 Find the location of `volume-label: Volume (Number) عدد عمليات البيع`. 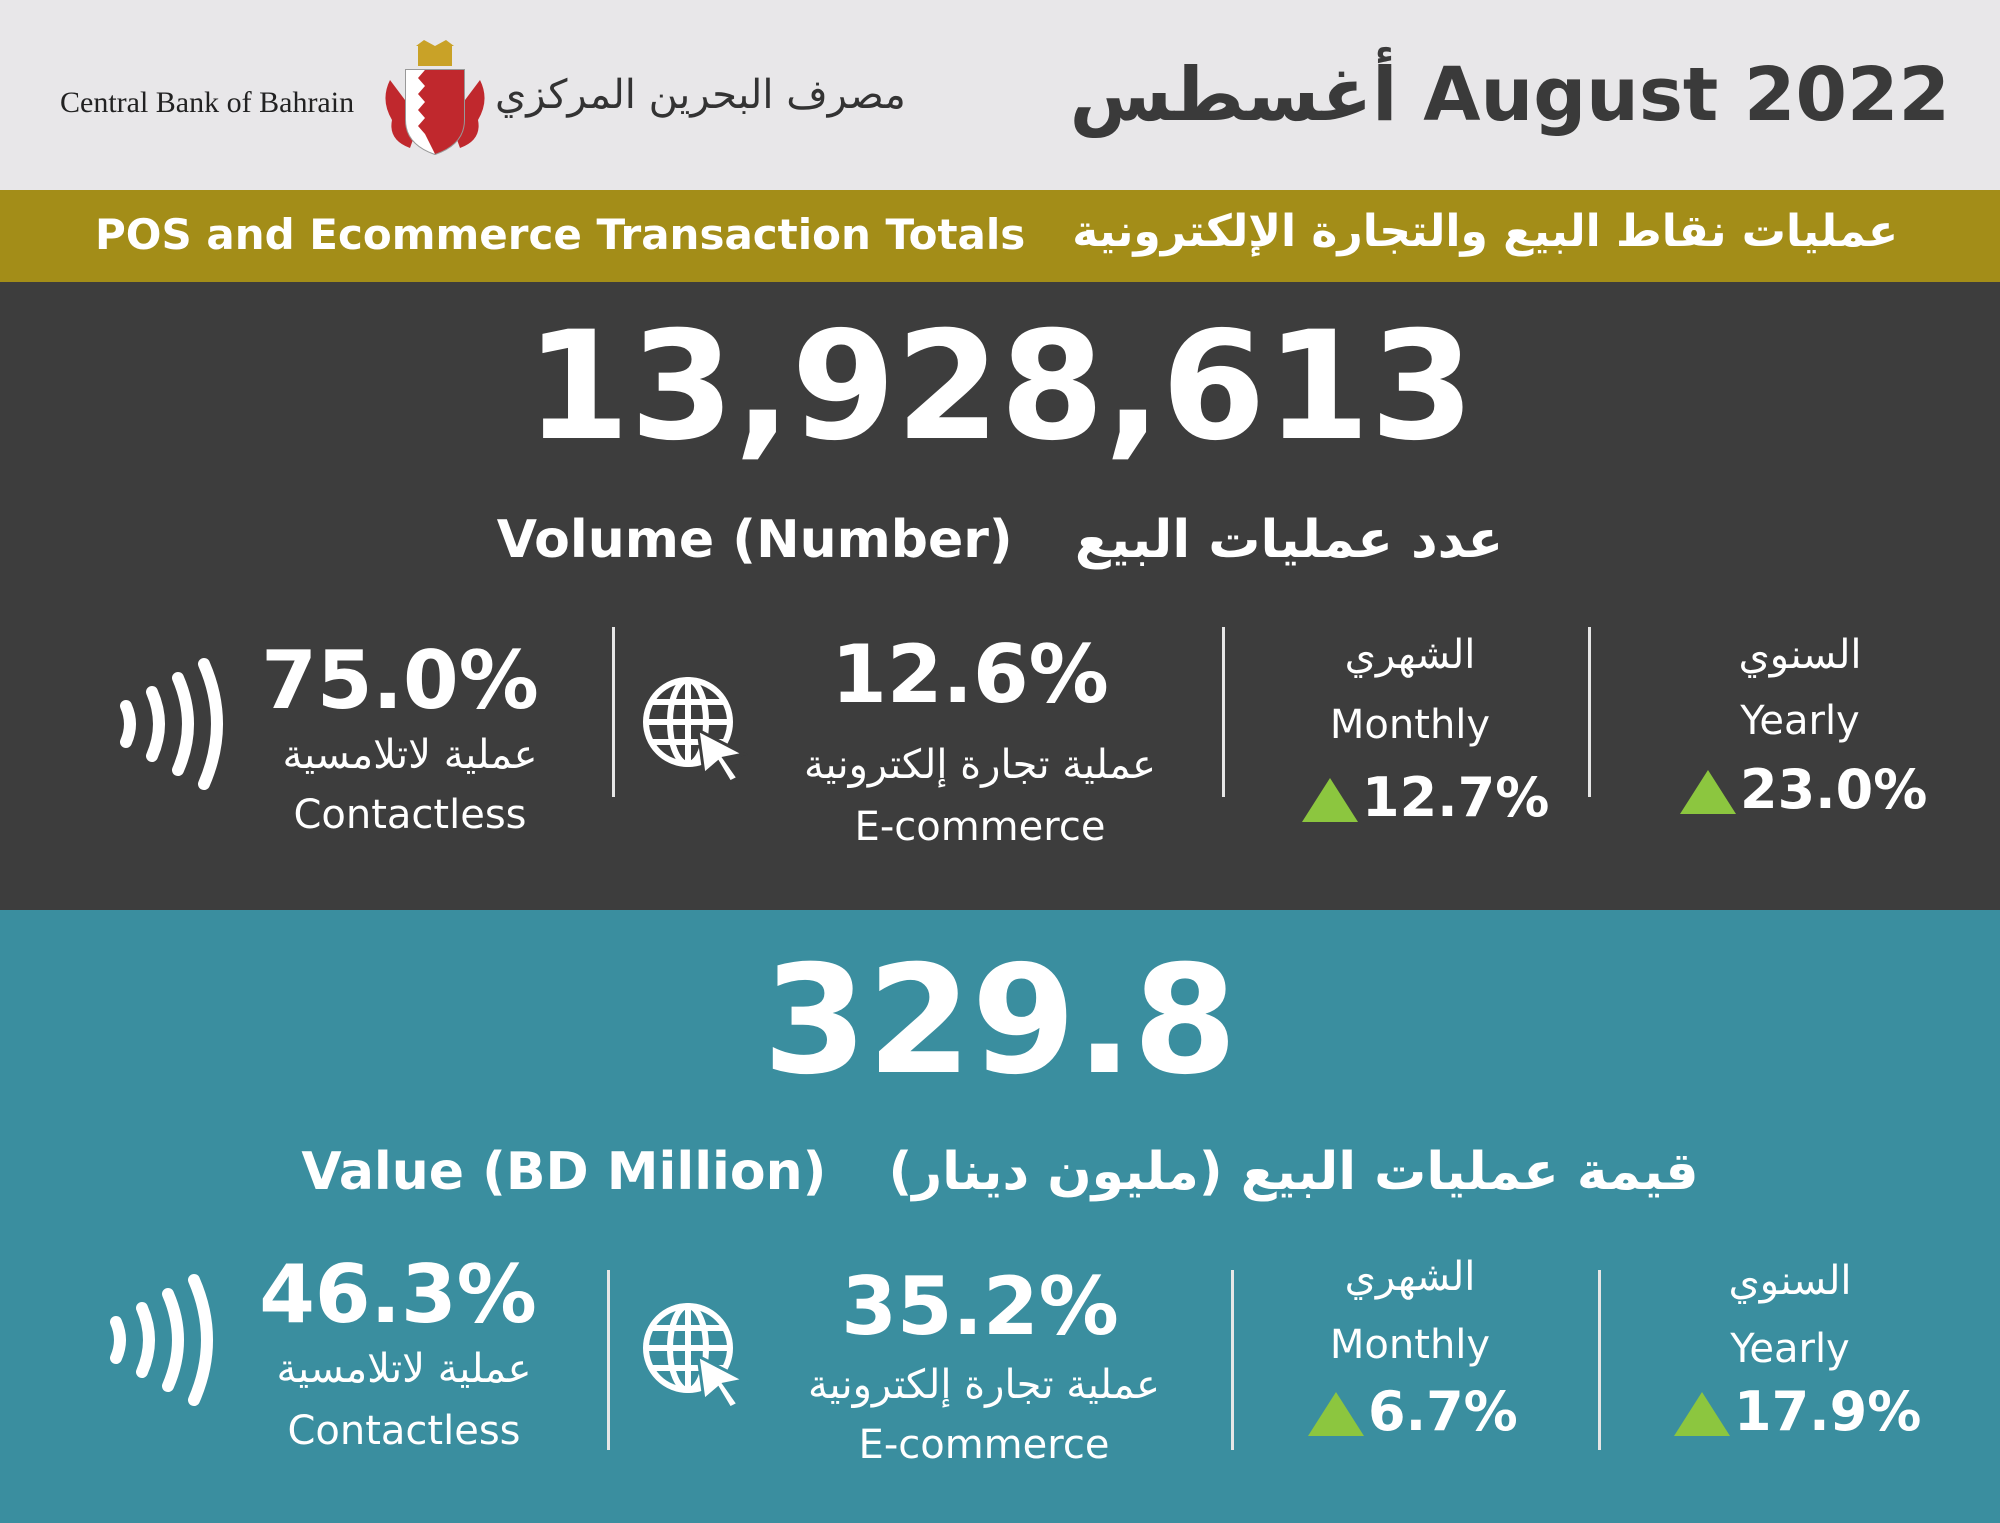

volume-label: Volume (Number) عدد عمليات البيع is located at coordinates (1000, 540).